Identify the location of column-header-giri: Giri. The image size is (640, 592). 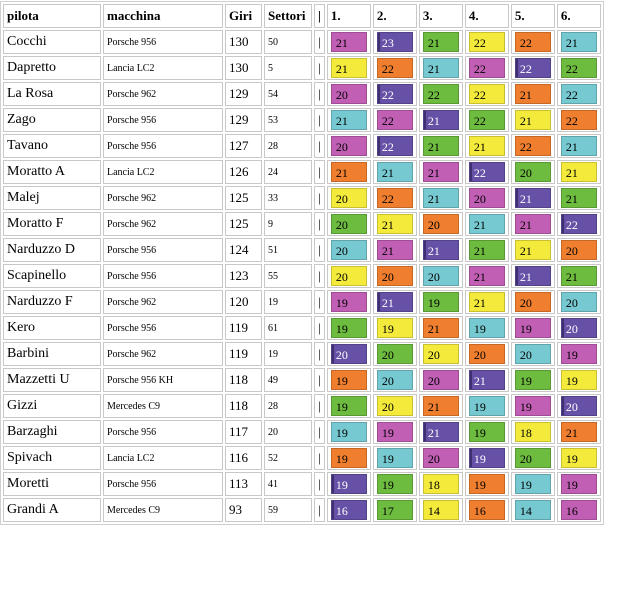
(243, 16).